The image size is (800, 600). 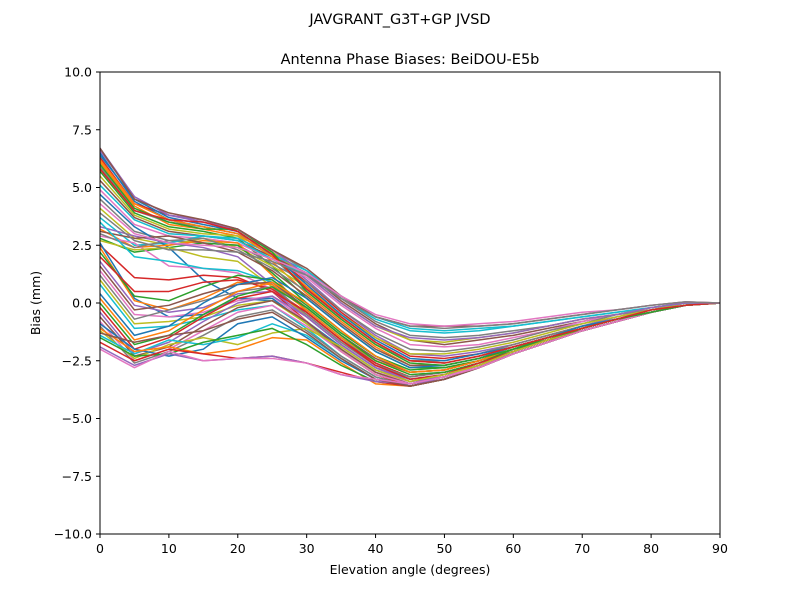 What do you see at coordinates (82, 187) in the screenshot?
I see `y-tick-label: 5.0` at bounding box center [82, 187].